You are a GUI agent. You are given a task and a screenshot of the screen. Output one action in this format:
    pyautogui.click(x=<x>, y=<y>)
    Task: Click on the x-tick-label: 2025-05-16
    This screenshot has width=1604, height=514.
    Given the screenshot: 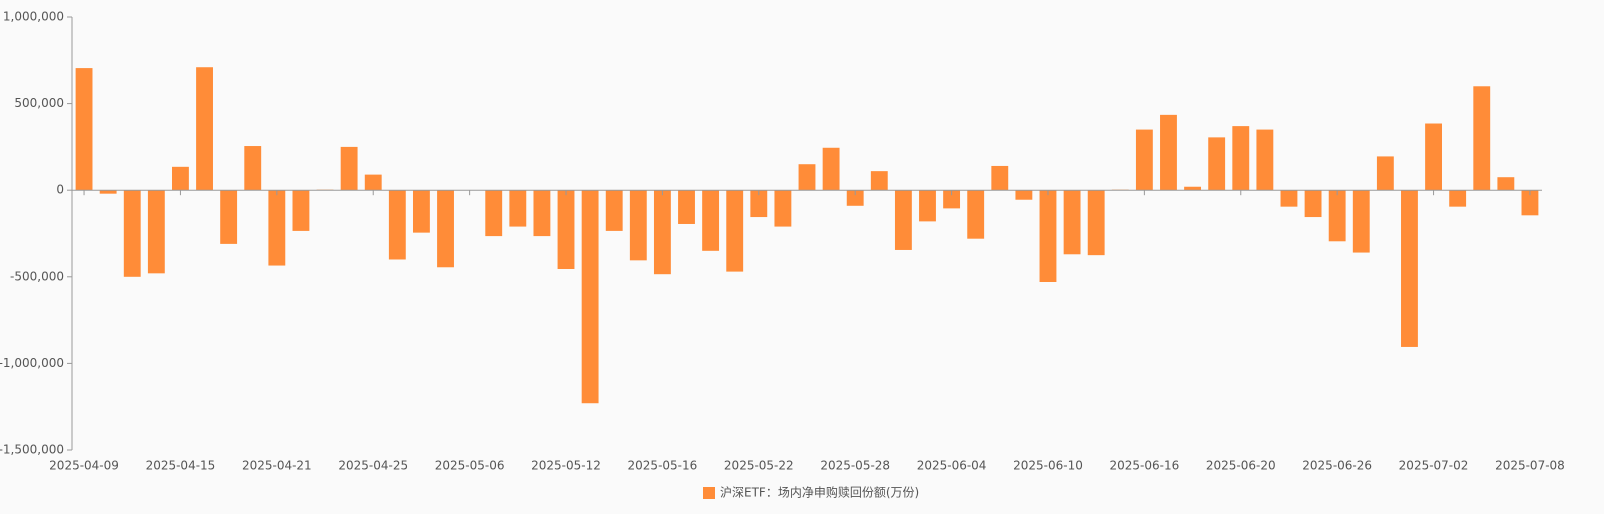 What is the action you would take?
    pyautogui.click(x=663, y=466)
    